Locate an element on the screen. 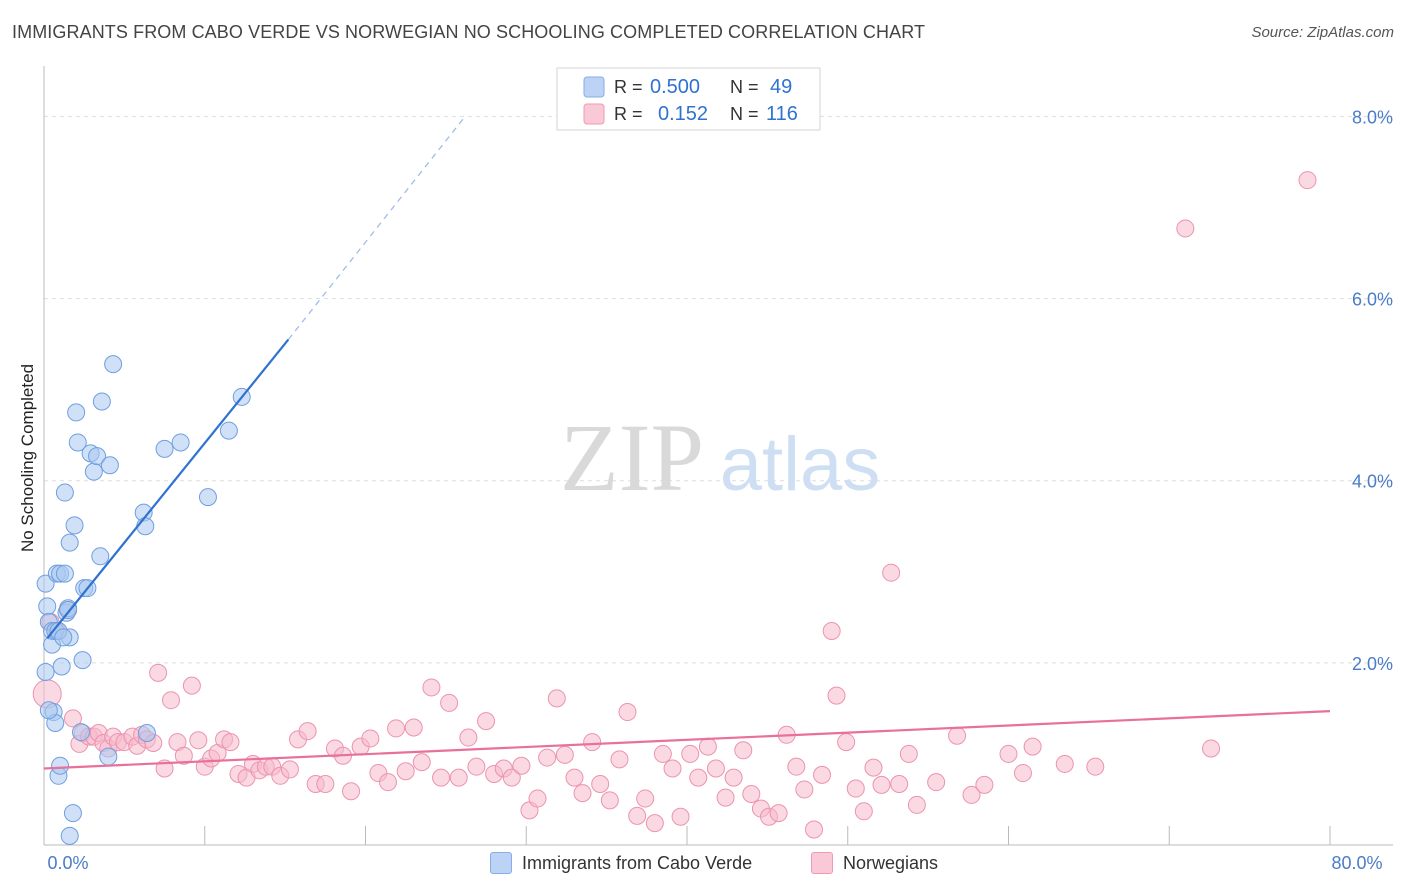 This screenshot has width=1406, height=892. bottom-legend: Immigrants from Cabo Verde Norwegians is located at coordinates (703, 865).